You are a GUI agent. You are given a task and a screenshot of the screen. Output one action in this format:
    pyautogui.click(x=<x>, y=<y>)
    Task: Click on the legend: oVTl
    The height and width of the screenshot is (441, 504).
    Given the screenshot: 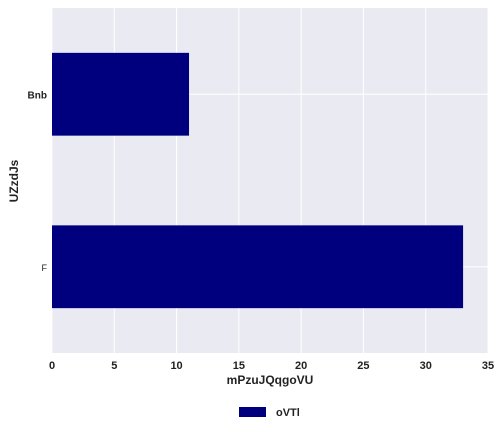 What is the action you would take?
    pyautogui.click(x=269, y=413)
    